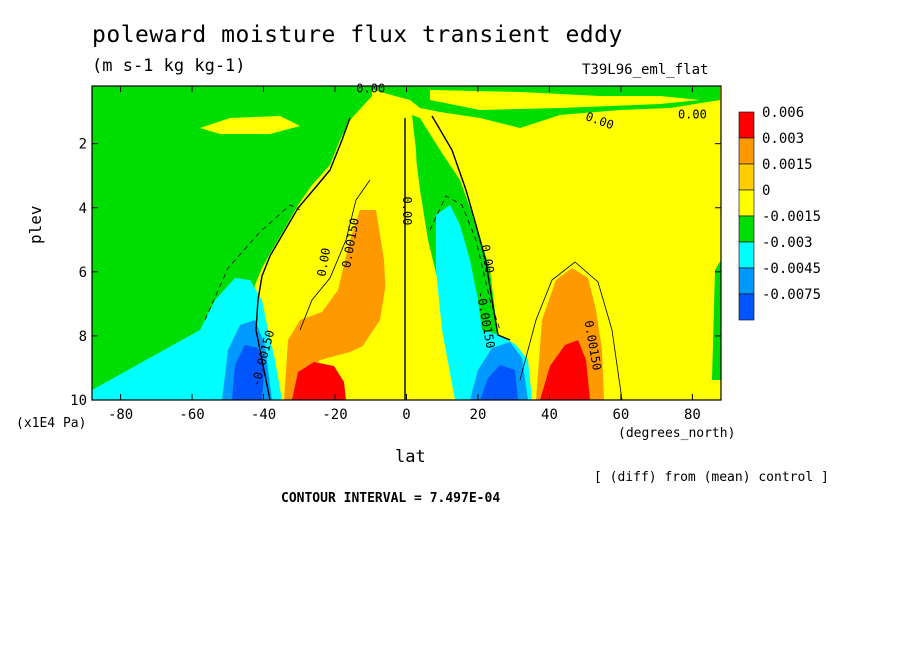 Image resolution: width=904 pixels, height=654 pixels. What do you see at coordinates (791, 217) in the screenshot?
I see `colorbar-tick-label: -0.0015` at bounding box center [791, 217].